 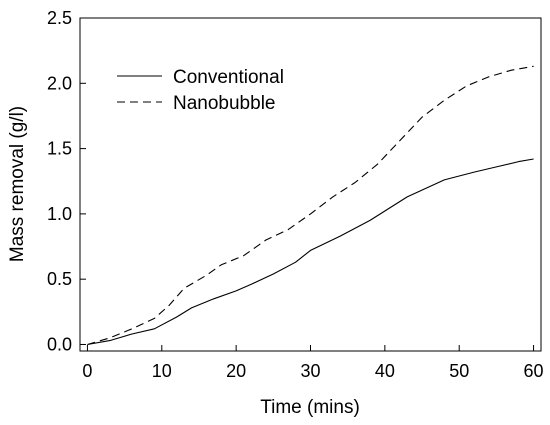 What do you see at coordinates (228, 77) in the screenshot?
I see `legend-label-conventional: Conventional` at bounding box center [228, 77].